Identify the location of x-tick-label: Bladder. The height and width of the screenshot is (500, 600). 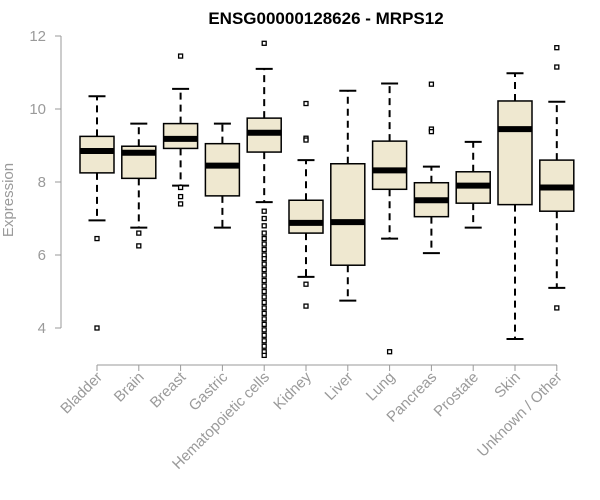
(81, 393).